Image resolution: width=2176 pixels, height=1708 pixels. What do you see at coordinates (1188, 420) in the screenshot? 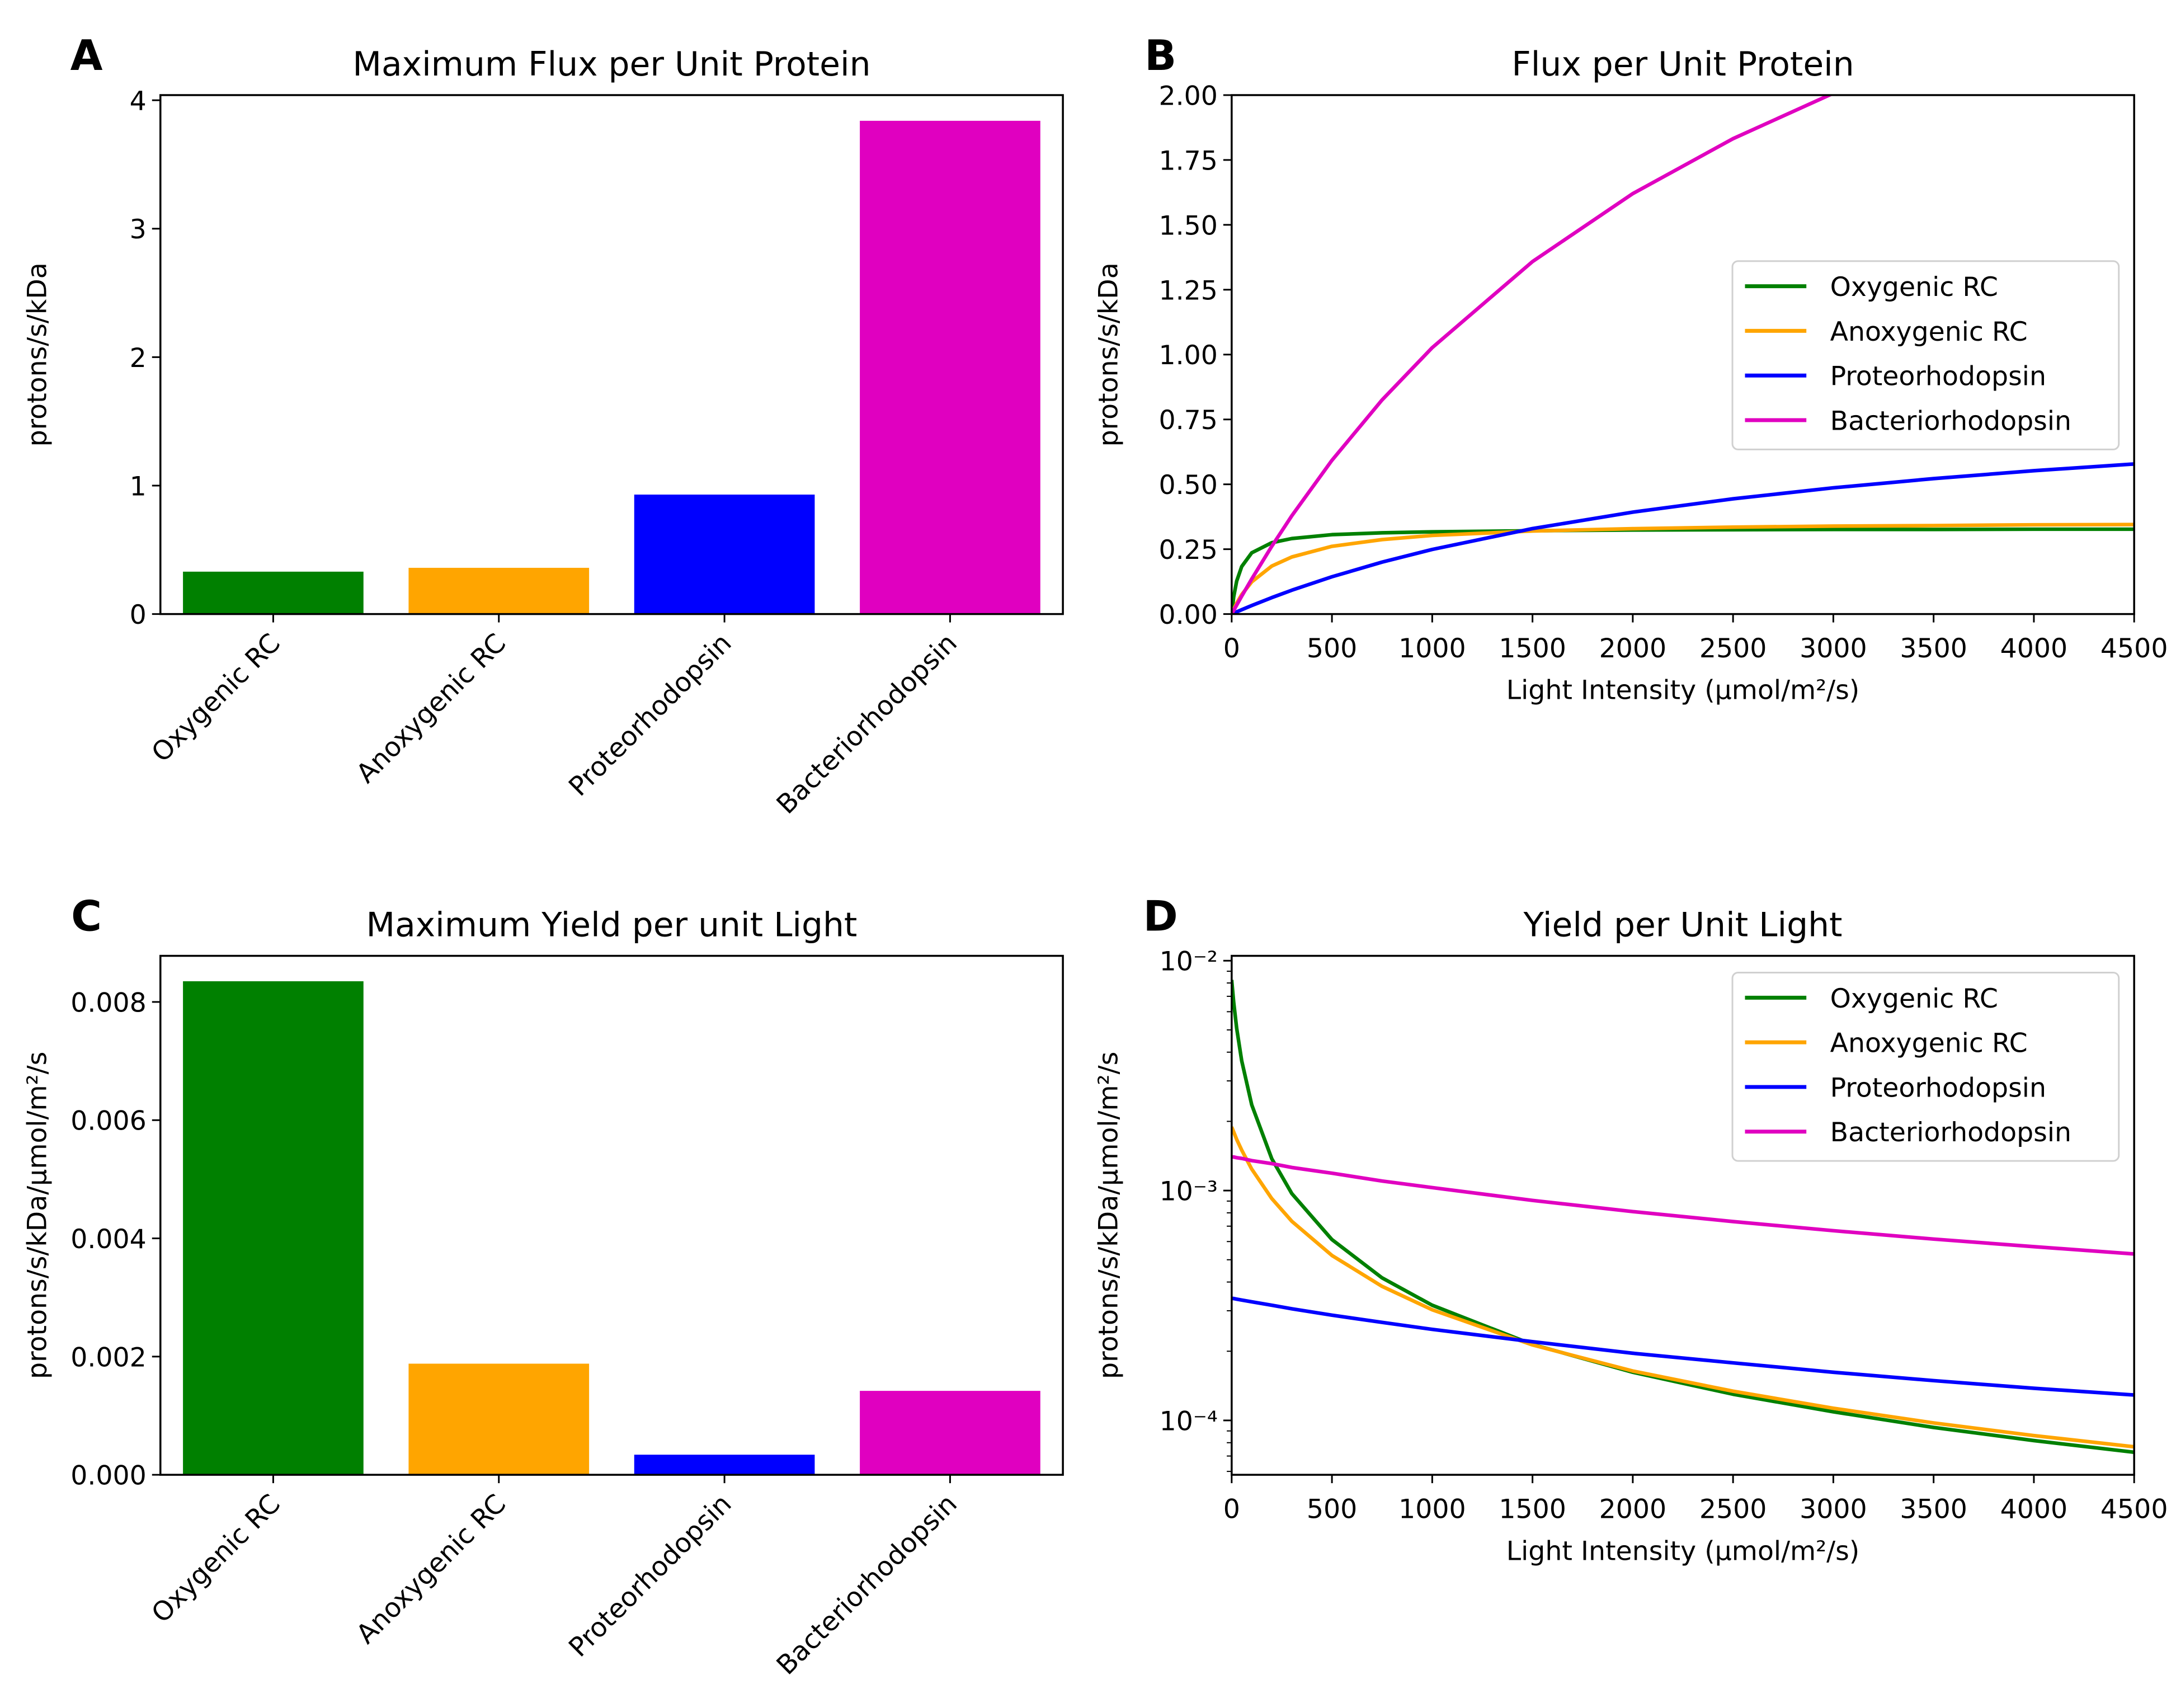
I see `y-tick-label: 0.75` at bounding box center [1188, 420].